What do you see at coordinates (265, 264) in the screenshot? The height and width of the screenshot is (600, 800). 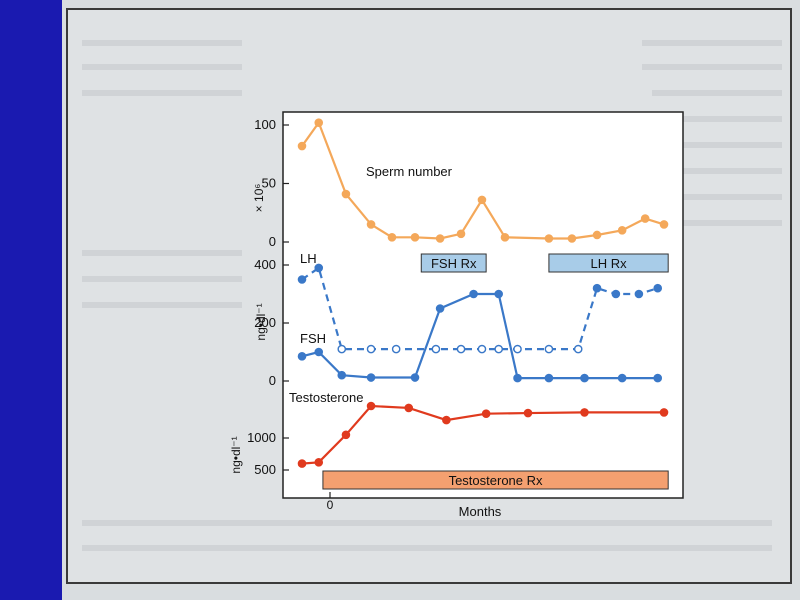 I see `y-tick-label: 400` at bounding box center [265, 264].